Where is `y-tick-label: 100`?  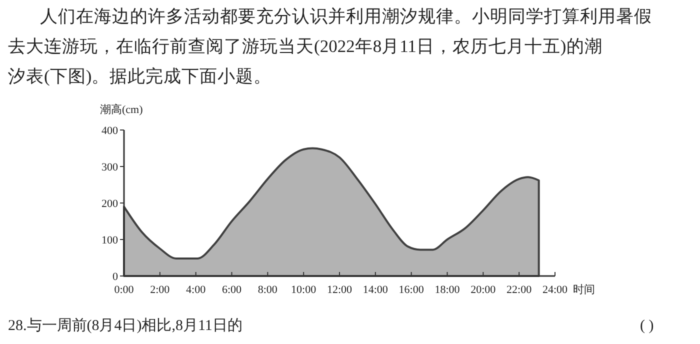 y-tick-label: 100 is located at coordinates (110, 240).